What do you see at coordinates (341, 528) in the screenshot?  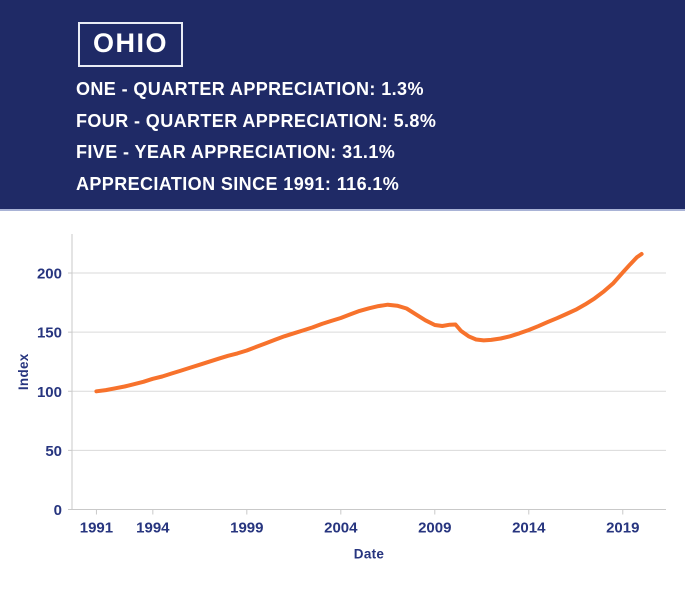 I see `x-tick-label: 2004` at bounding box center [341, 528].